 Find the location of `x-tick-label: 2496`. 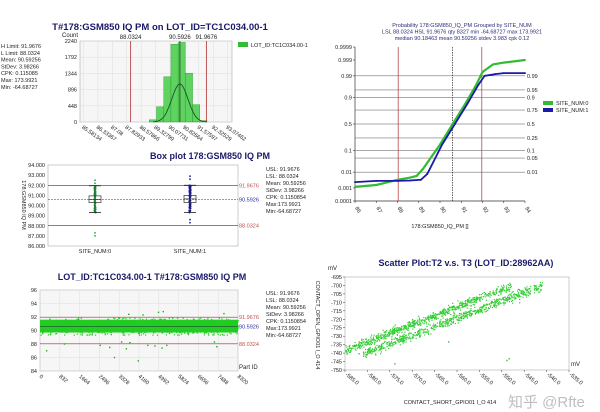

x-tick-label: 2496 is located at coordinates (103, 380).